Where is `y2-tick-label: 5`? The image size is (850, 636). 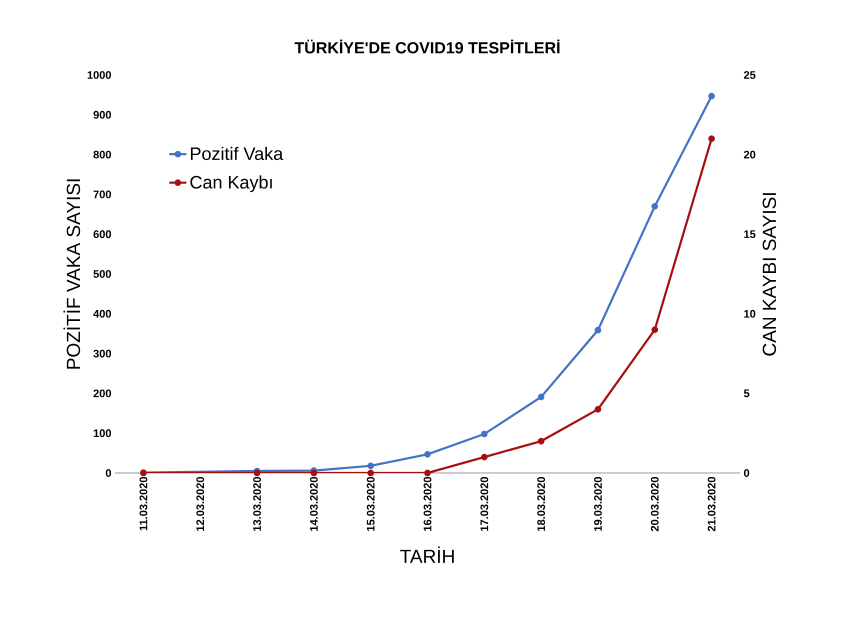
y2-tick-label: 5 is located at coordinates (747, 394).